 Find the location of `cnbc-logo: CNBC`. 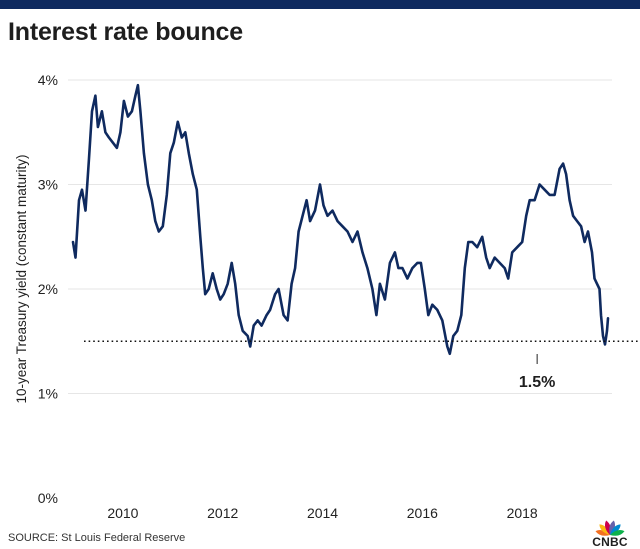

cnbc-logo: CNBC is located at coordinates (610, 528).